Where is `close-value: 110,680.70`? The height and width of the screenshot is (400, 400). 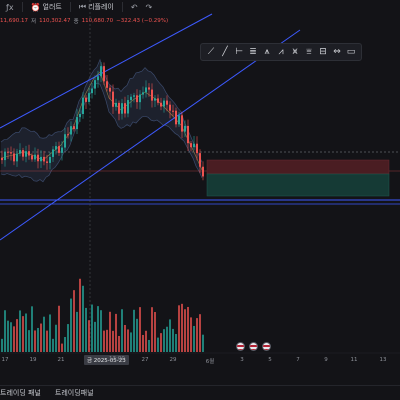
close-value: 110,680.70 is located at coordinates (97, 21).